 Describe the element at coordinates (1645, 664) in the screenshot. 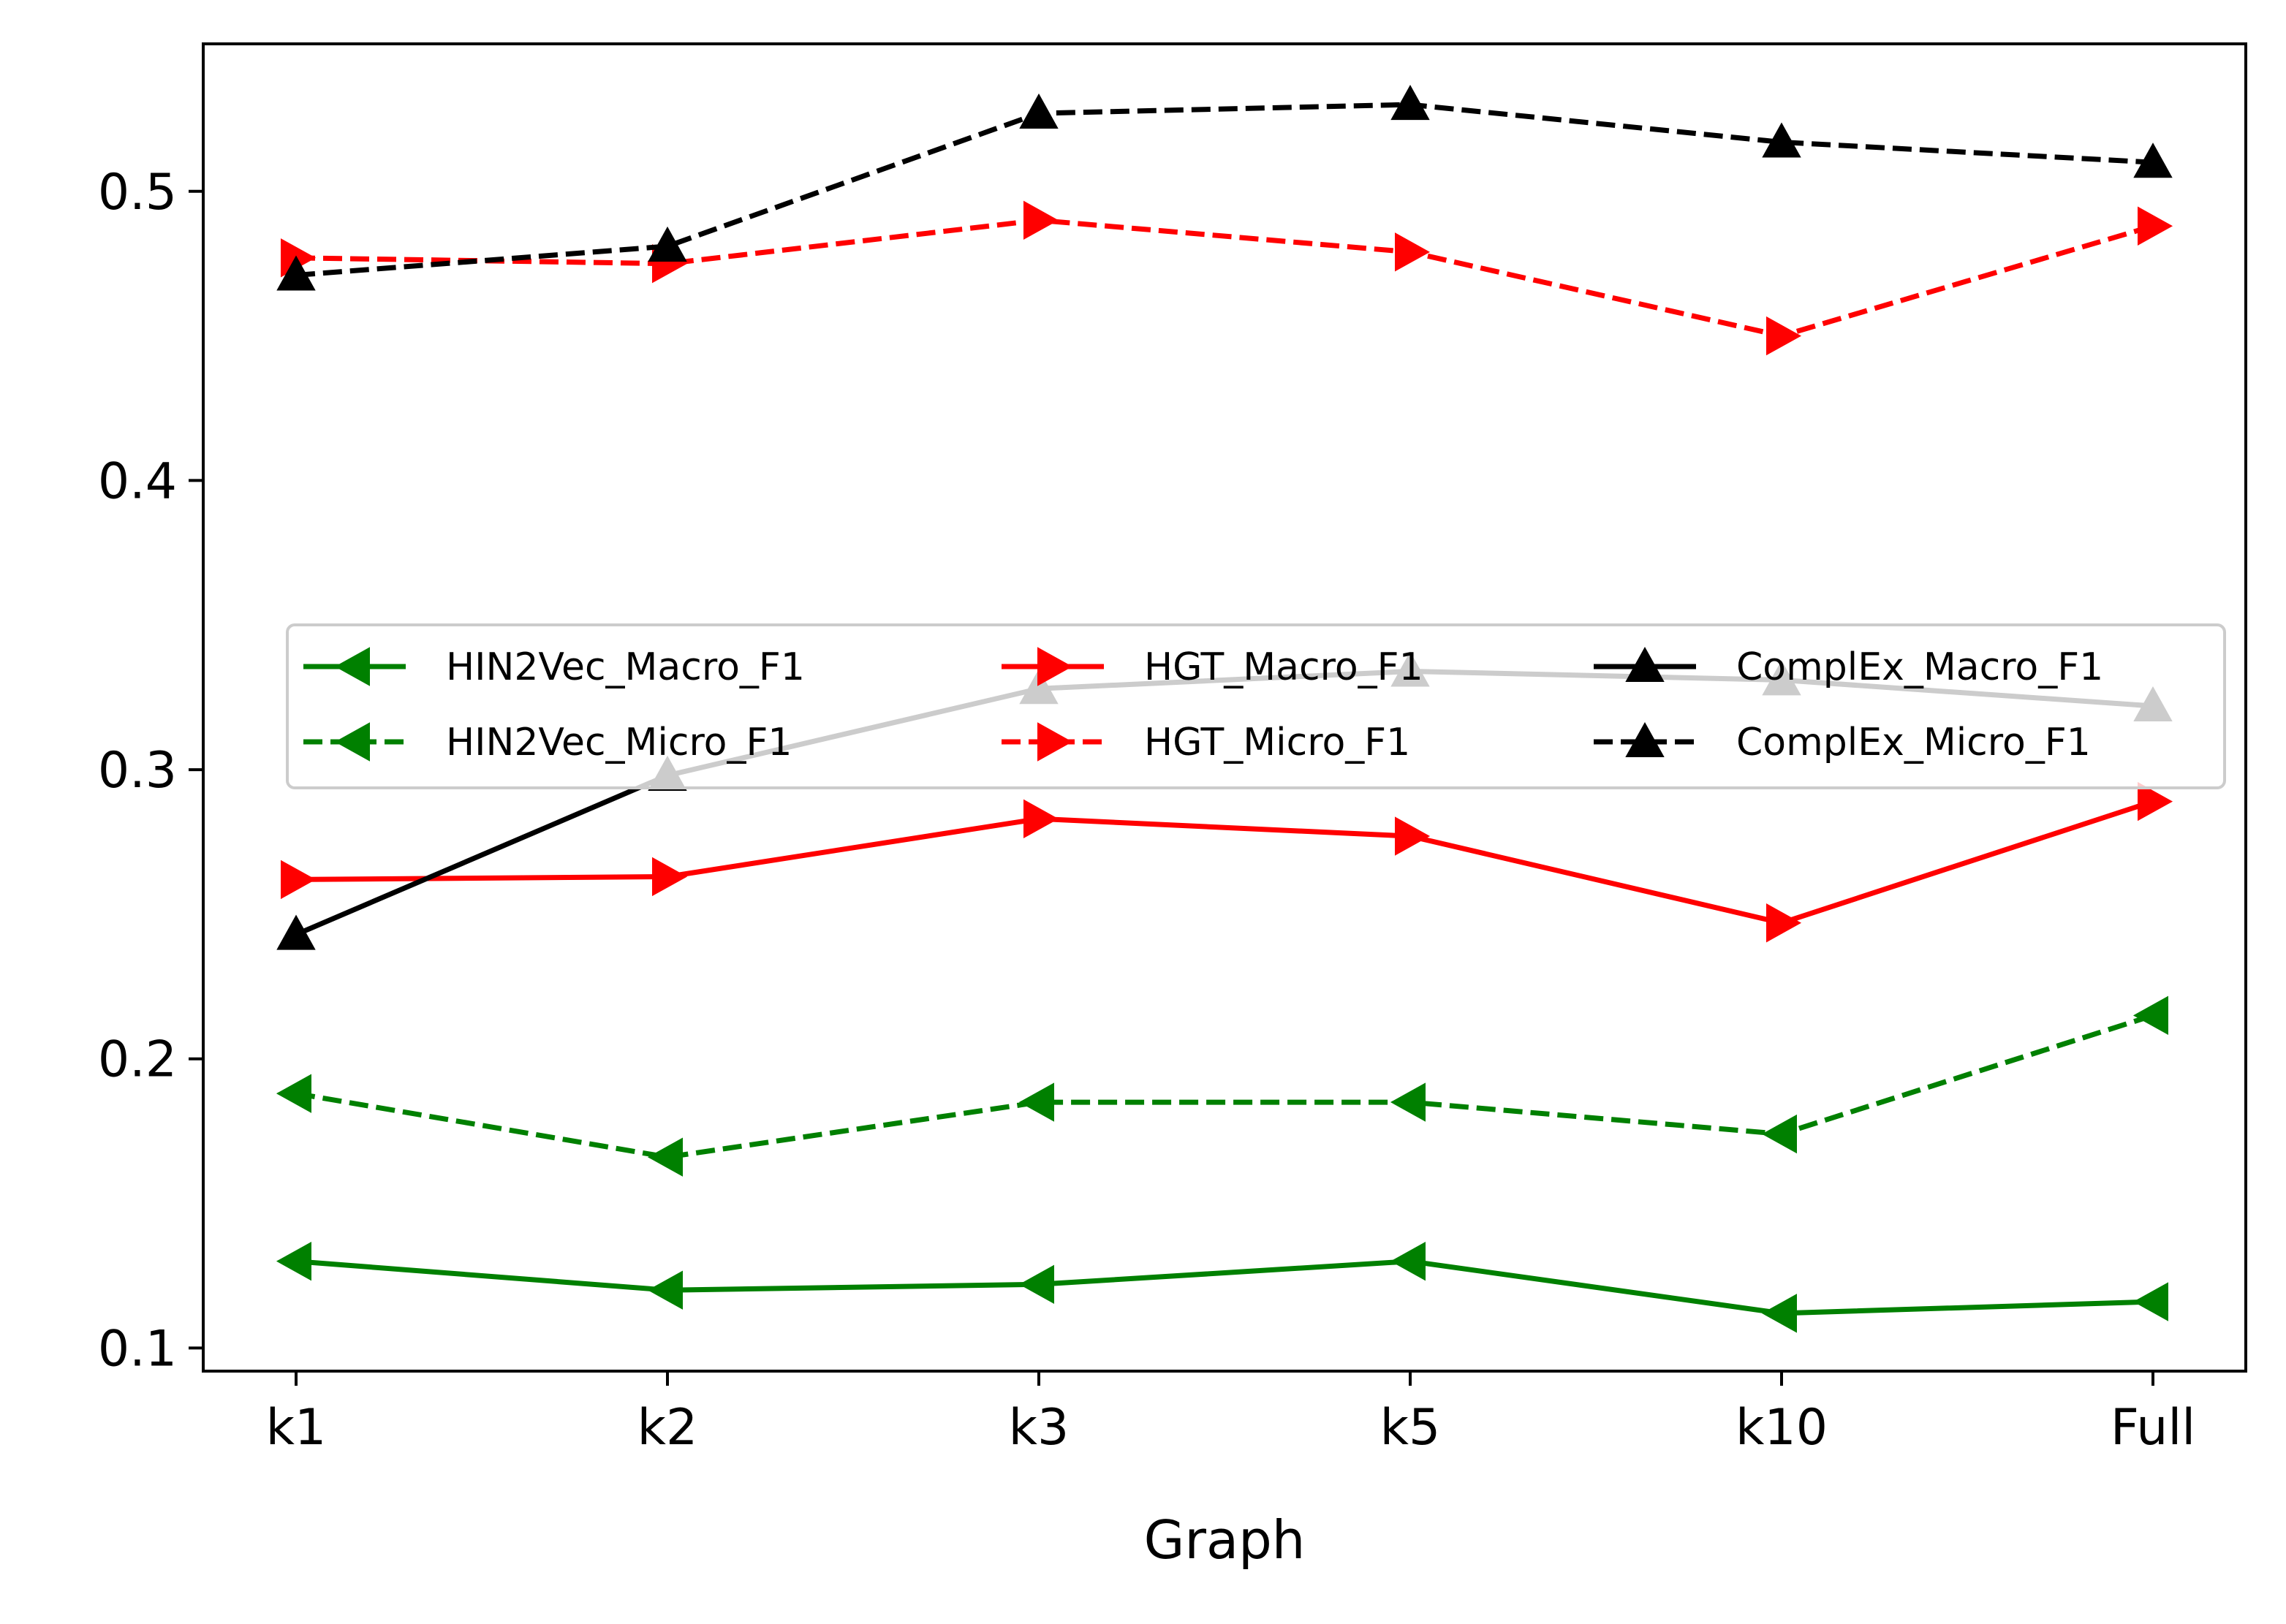

I see `legend-marker-ComplEx_Macro_F1` at that location.